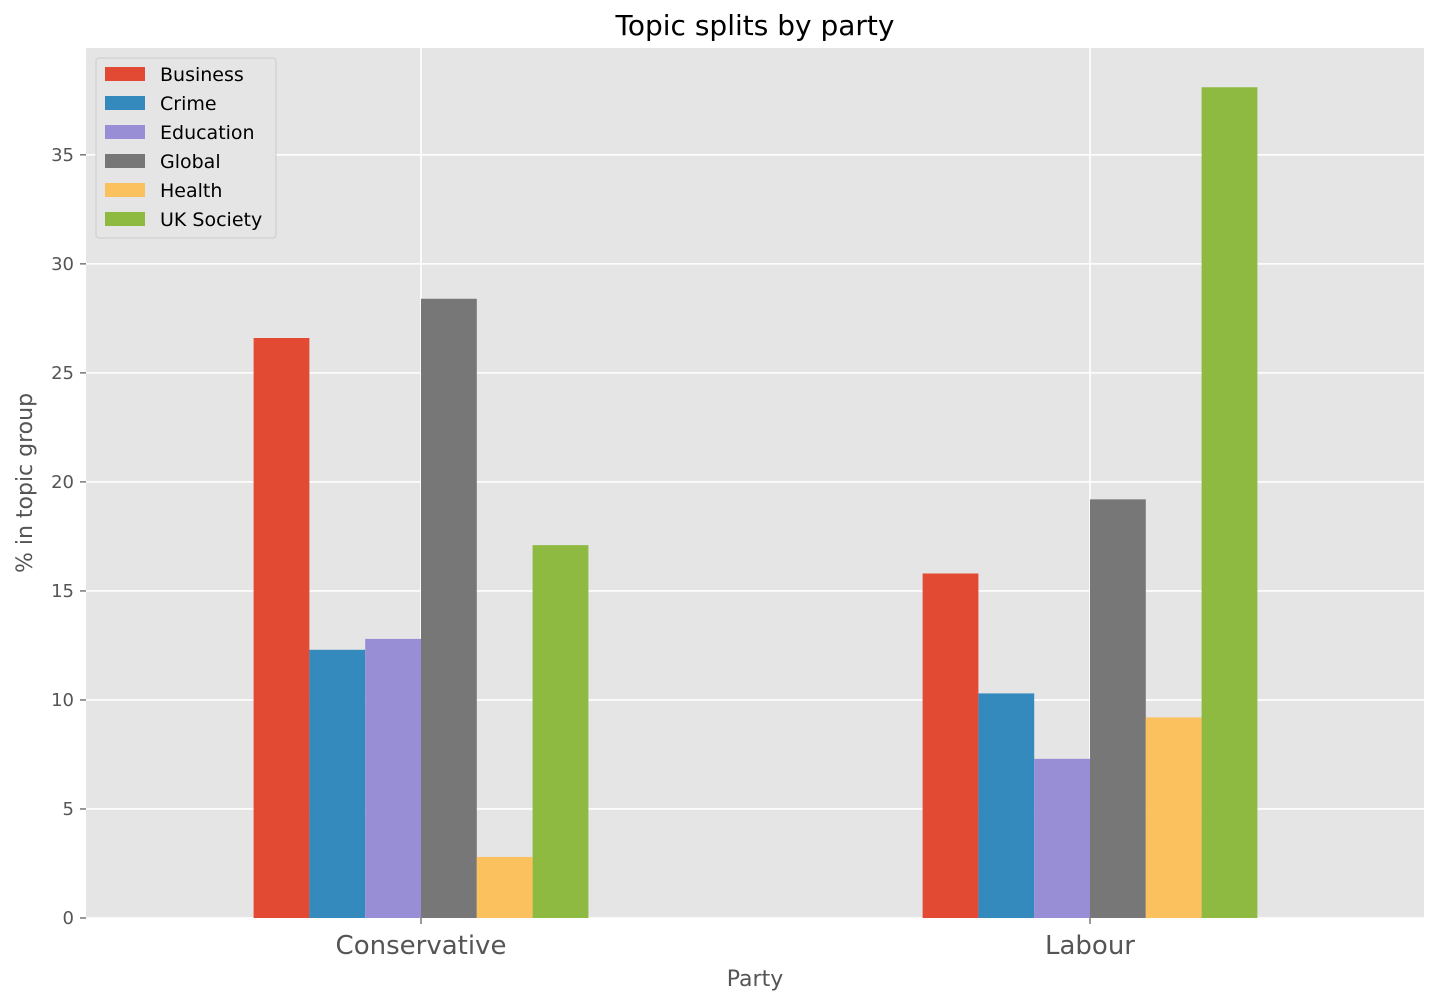 The height and width of the screenshot is (1006, 1443). What do you see at coordinates (393, 778) in the screenshot?
I see `bar-education-conservative` at bounding box center [393, 778].